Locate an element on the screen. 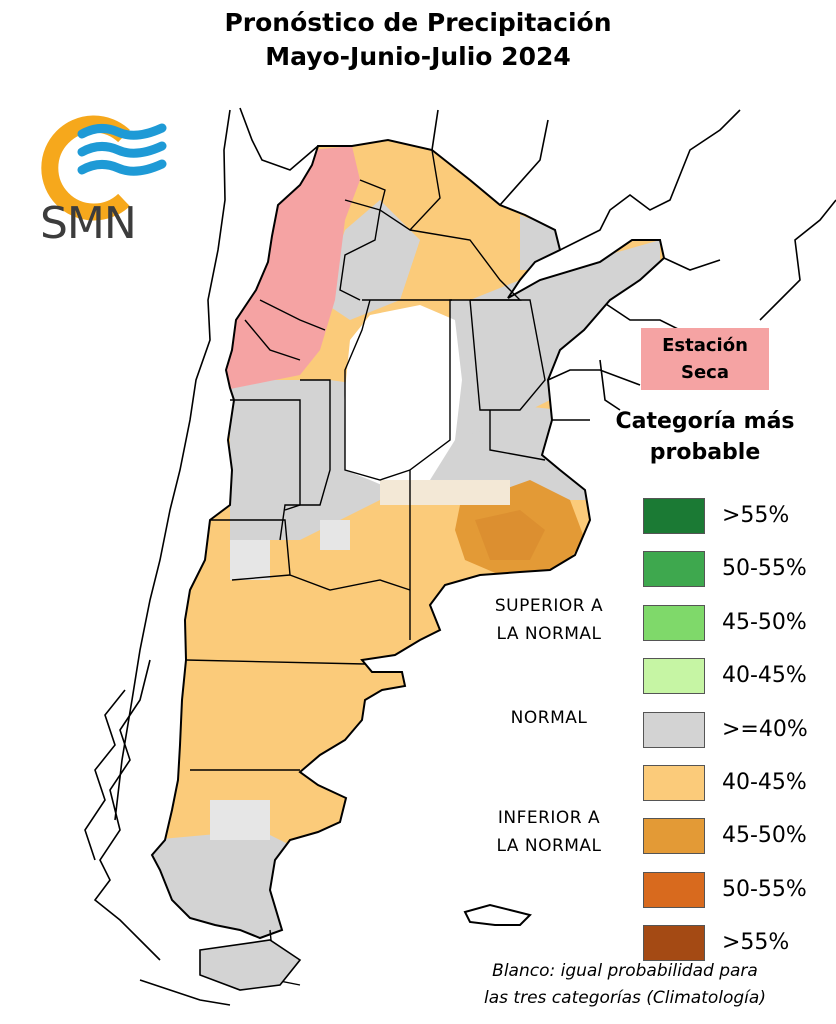 The height and width of the screenshot is (1024, 836). tierra-del-fuego is located at coordinates (250, 965).